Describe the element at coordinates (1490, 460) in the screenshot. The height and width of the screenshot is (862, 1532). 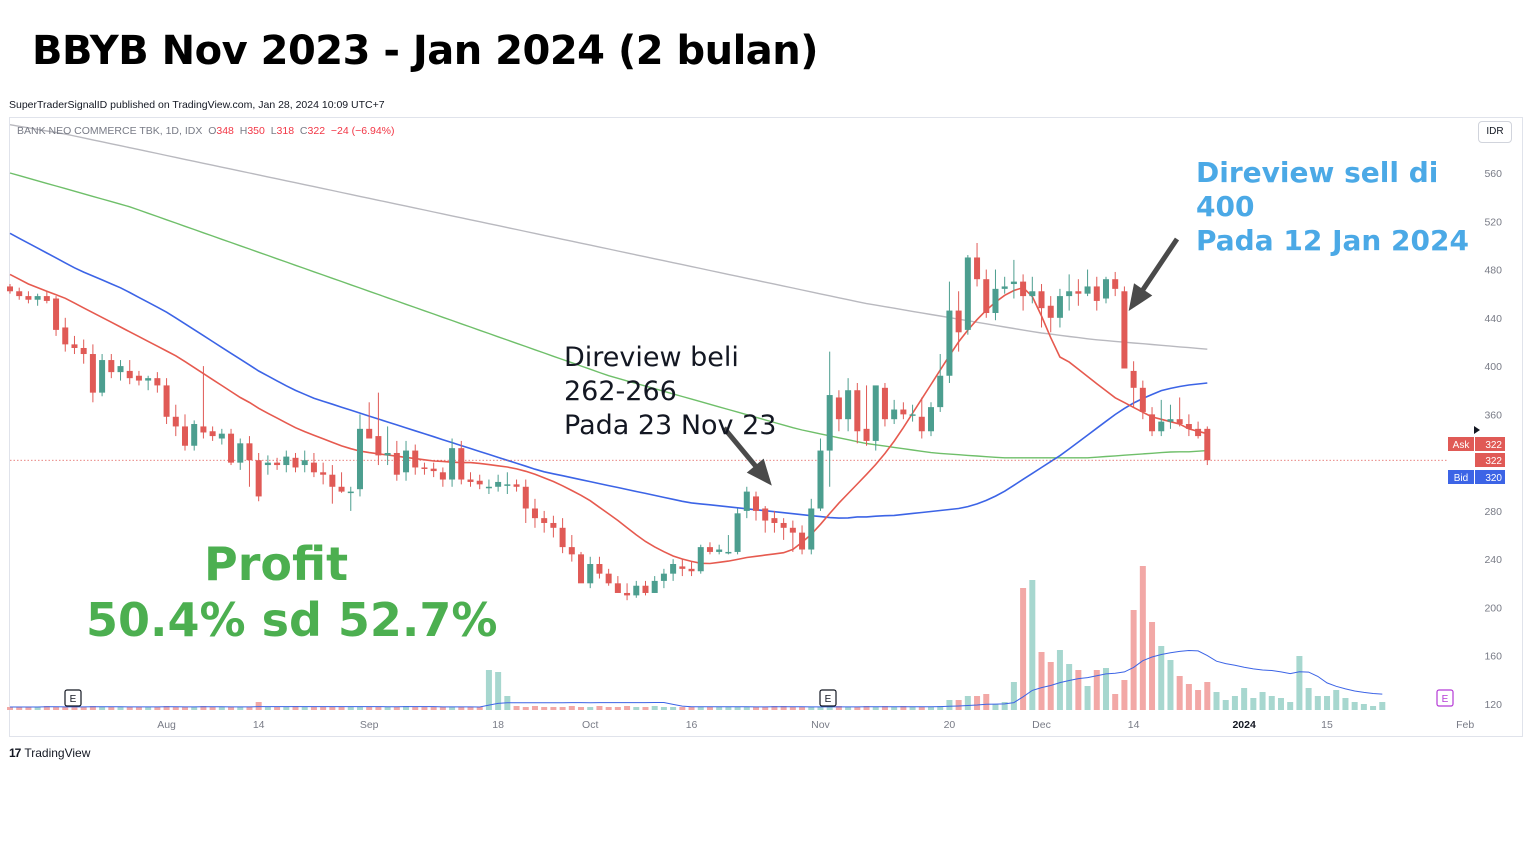
I see `price-tag-bg` at that location.